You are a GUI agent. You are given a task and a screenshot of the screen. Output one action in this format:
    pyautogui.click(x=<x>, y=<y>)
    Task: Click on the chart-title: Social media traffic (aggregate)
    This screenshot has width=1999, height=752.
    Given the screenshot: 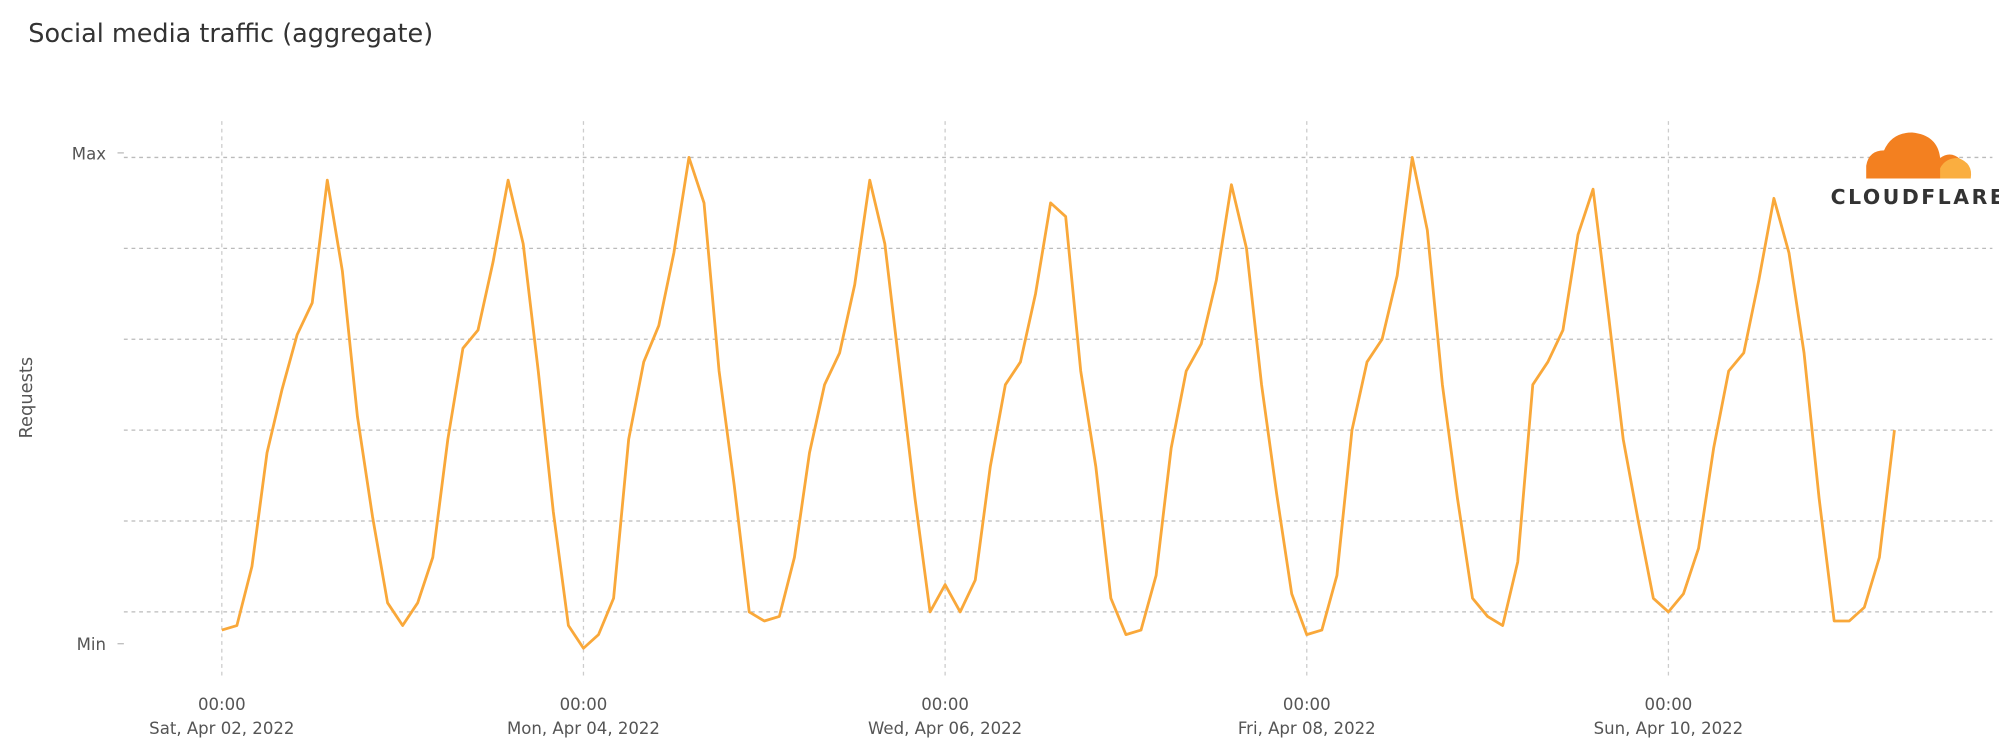 What is the action you would take?
    pyautogui.click(x=230, y=34)
    